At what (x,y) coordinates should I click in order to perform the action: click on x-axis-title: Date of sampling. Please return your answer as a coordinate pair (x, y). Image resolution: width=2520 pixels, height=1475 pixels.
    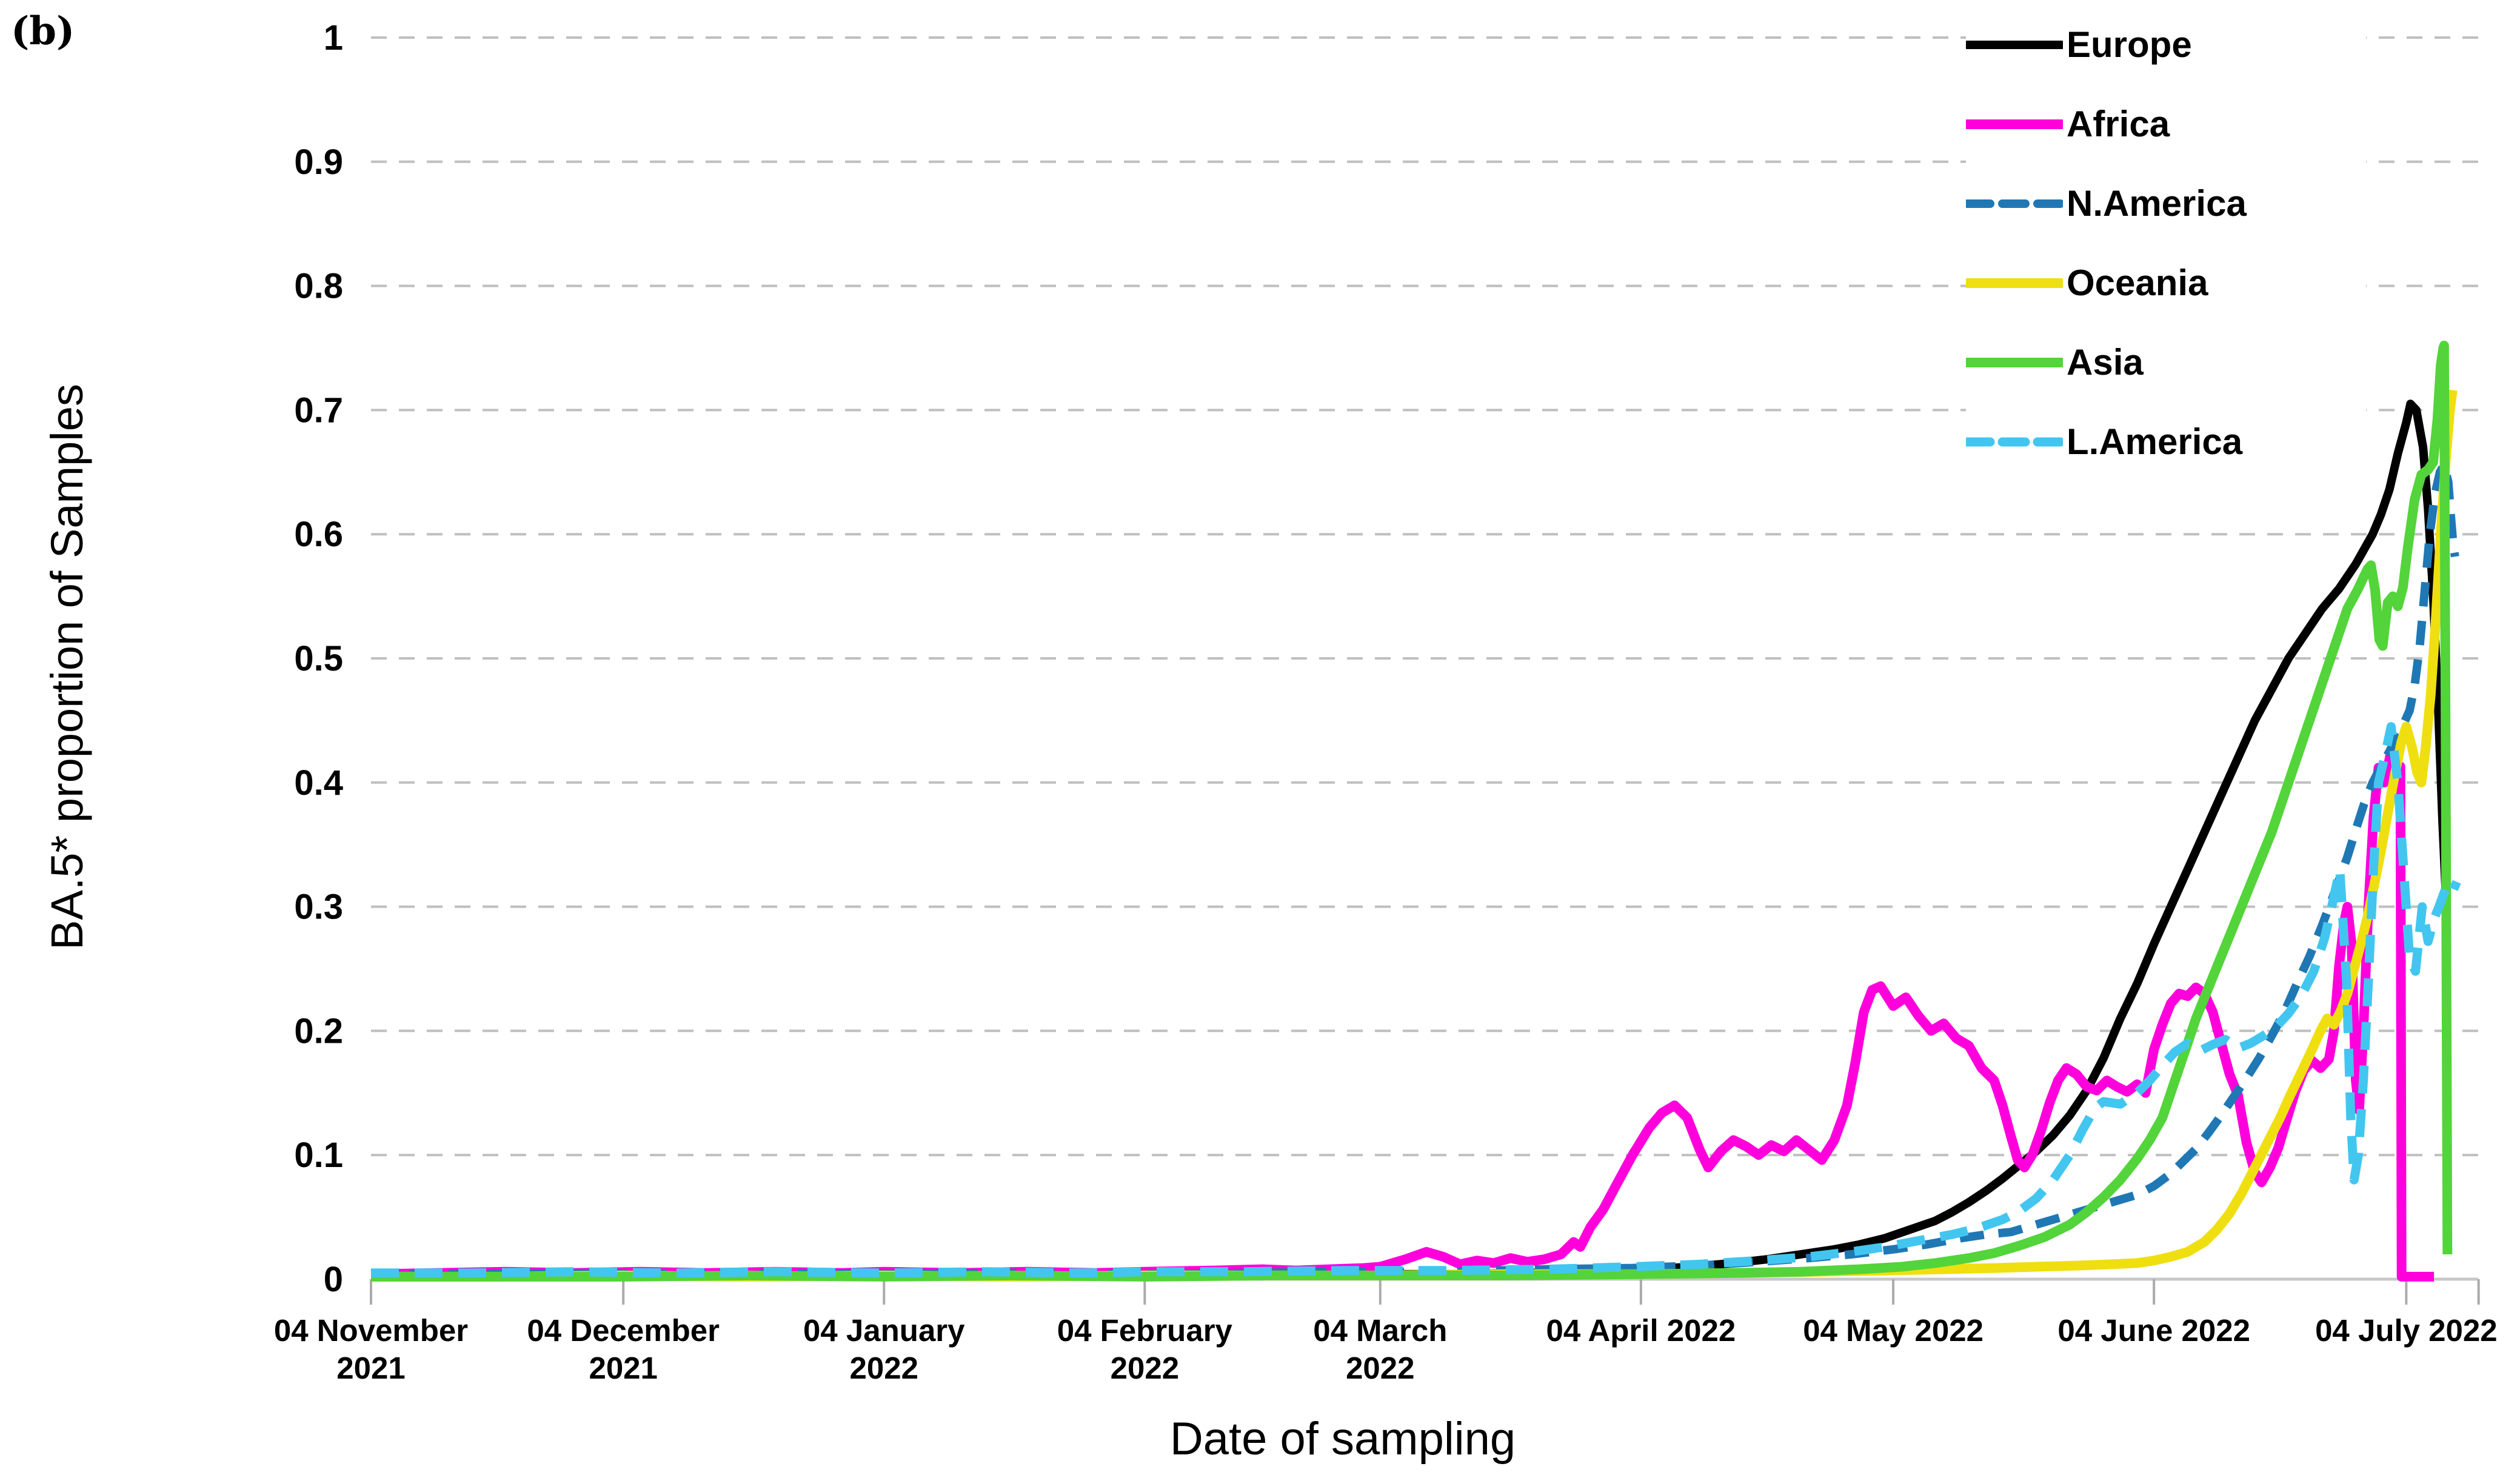
    Looking at the image, I should click on (1342, 1439).